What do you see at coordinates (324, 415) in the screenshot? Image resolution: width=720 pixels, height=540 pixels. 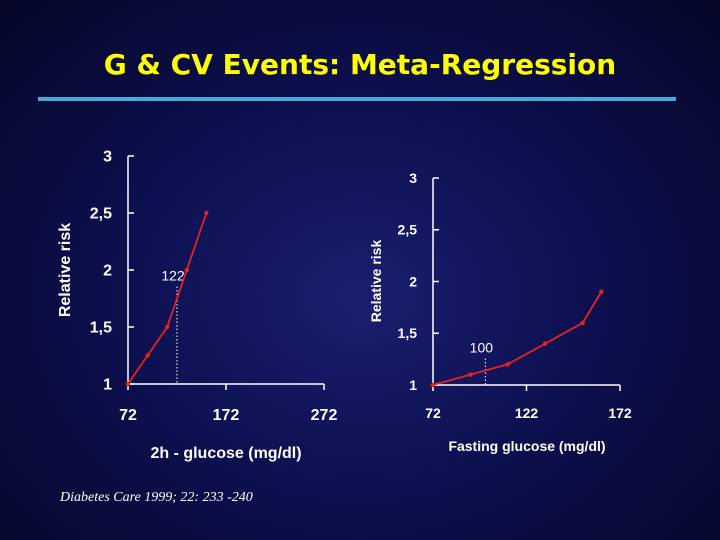 I see `x-tick-label: 272` at bounding box center [324, 415].